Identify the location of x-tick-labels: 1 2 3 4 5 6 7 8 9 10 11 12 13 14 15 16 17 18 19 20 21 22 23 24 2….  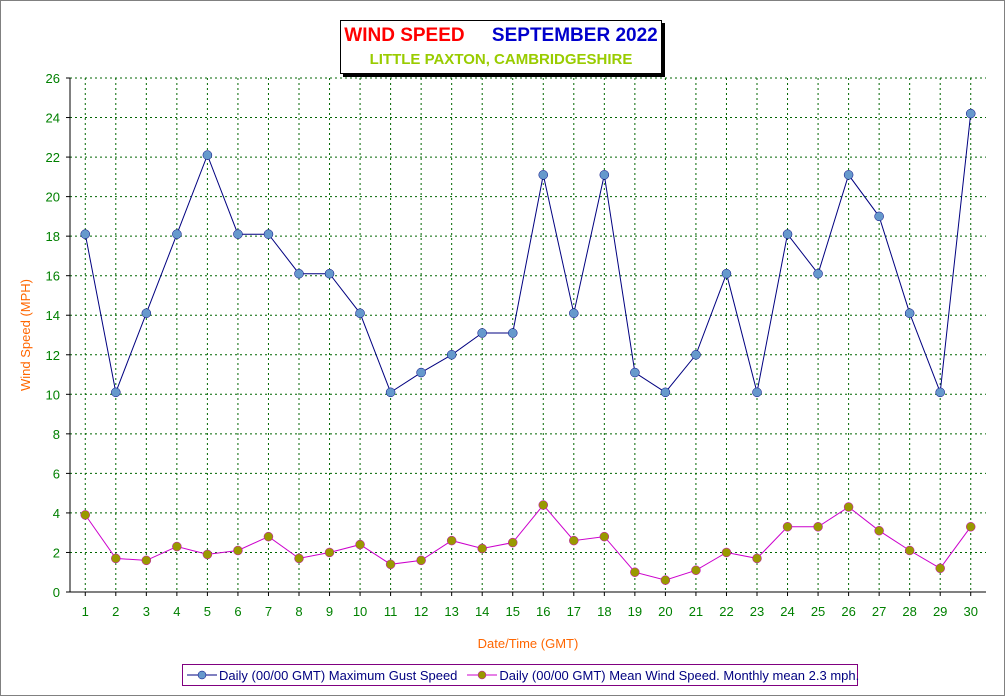
(530, 611).